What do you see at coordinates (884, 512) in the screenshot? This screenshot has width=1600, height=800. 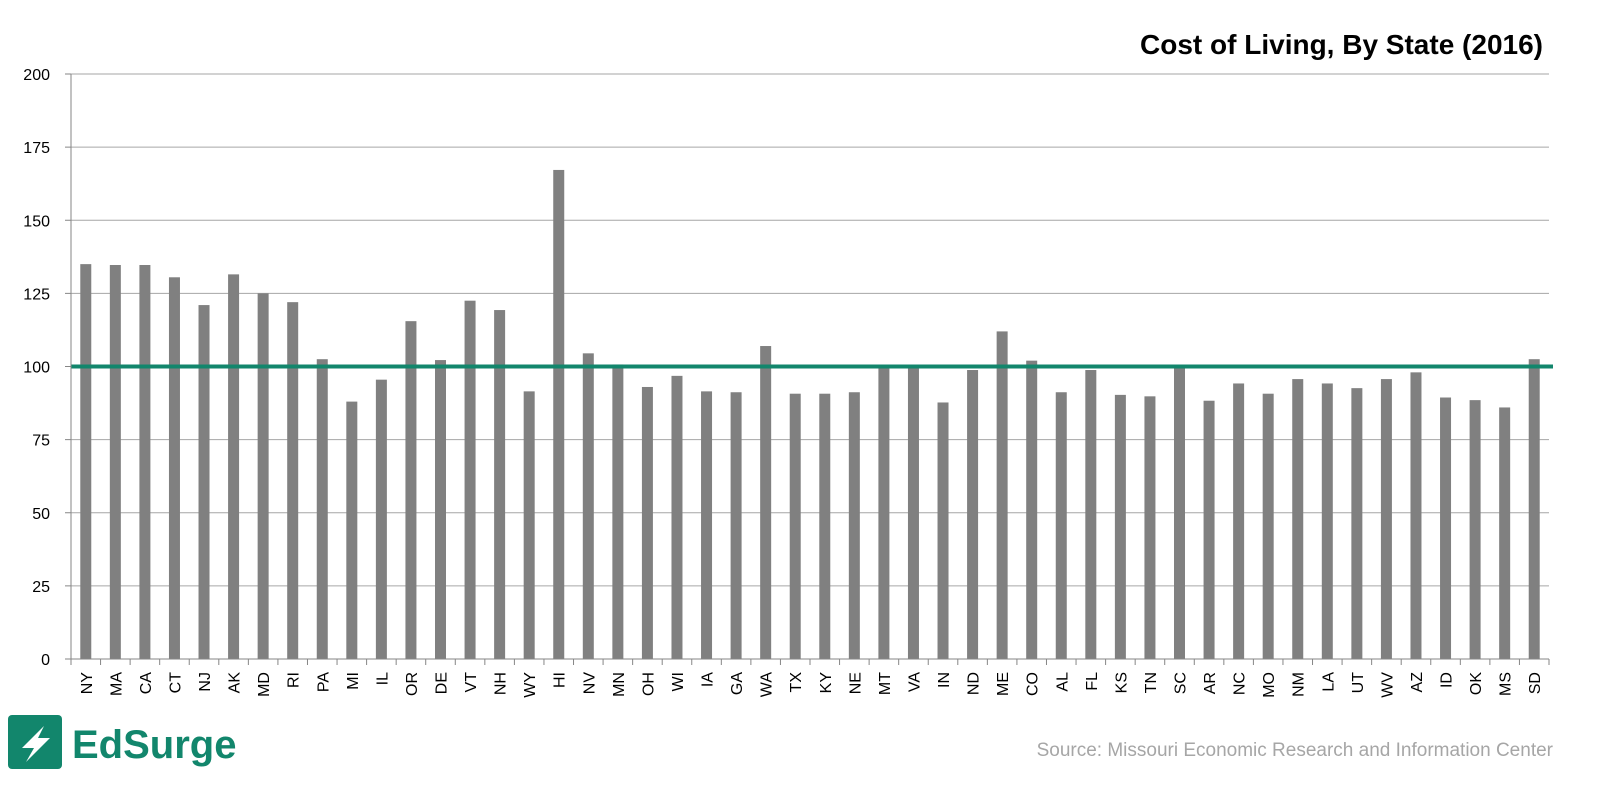 I see `bar-mt` at bounding box center [884, 512].